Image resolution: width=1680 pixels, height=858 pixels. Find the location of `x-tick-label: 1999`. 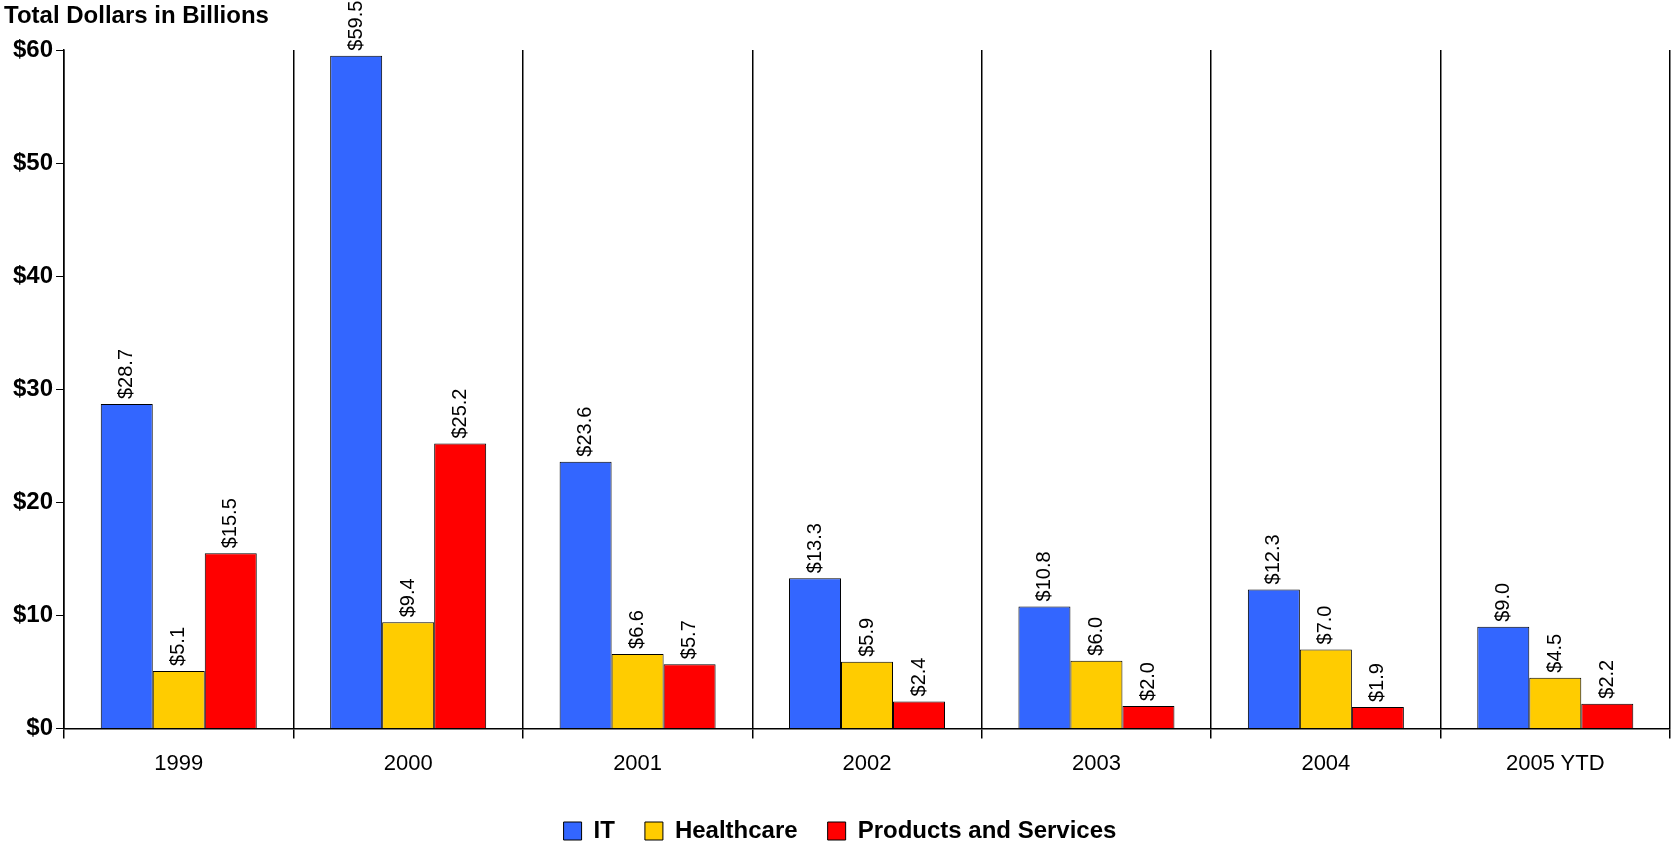

x-tick-label: 1999 is located at coordinates (179, 762).